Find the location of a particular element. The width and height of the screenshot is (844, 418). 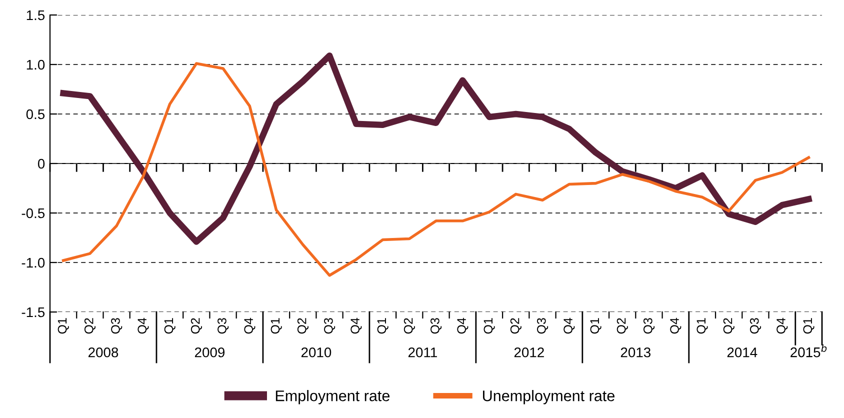

text: 2013 is located at coordinates (635, 352).